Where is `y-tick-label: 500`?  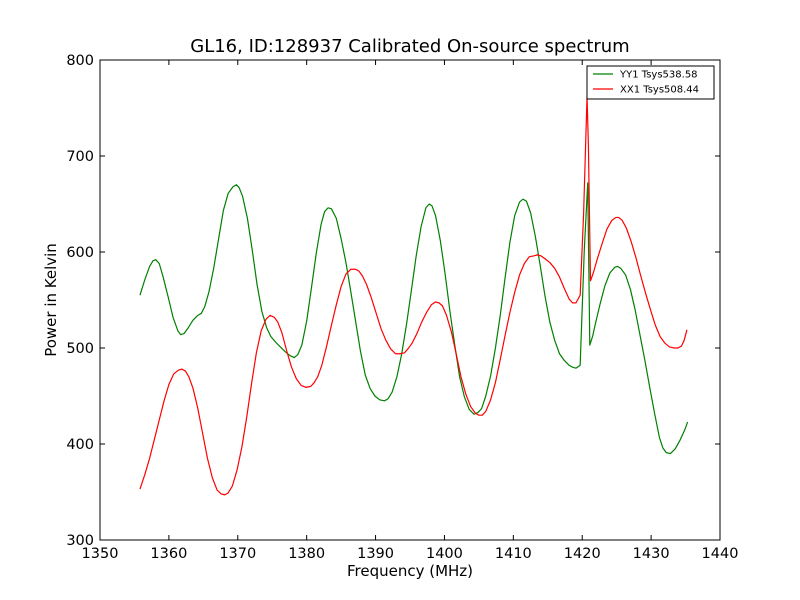
y-tick-label: 500 is located at coordinates (80, 349).